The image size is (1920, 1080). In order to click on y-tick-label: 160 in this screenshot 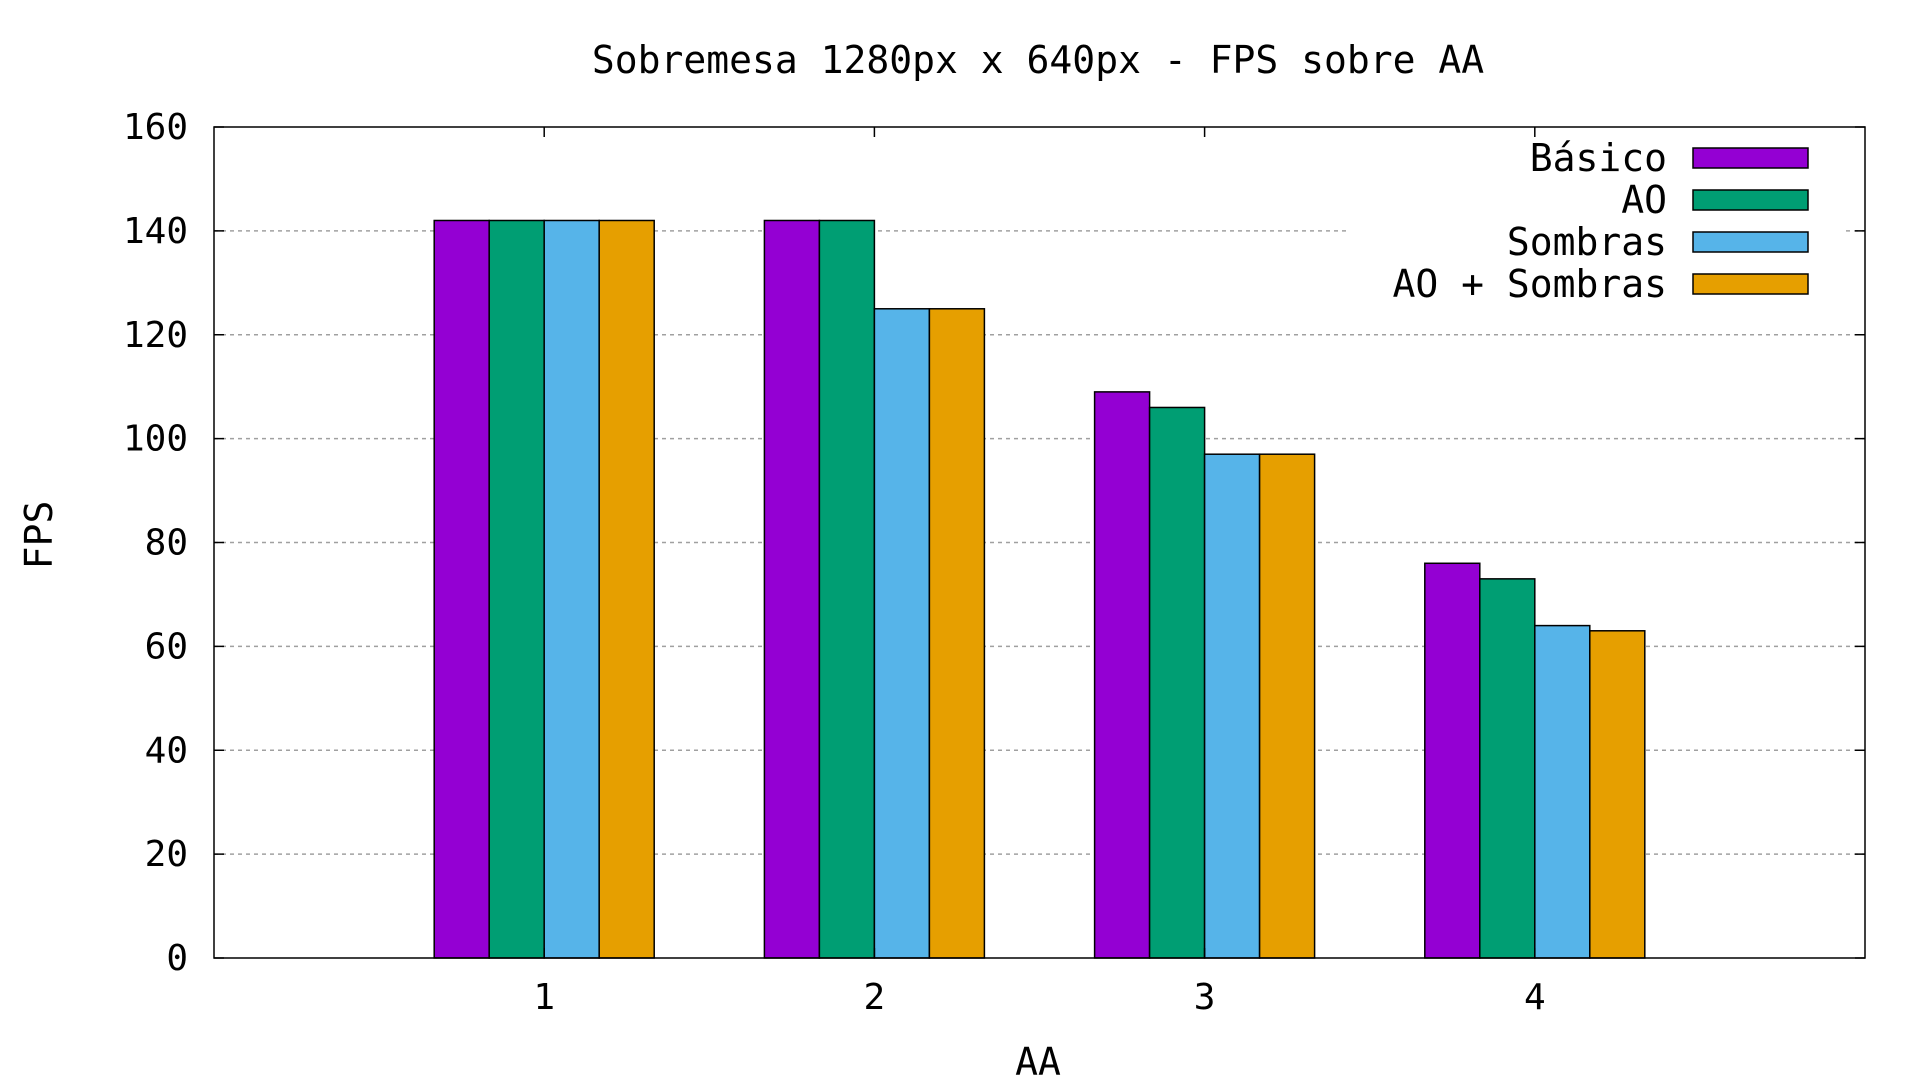, I will do `click(155, 127)`.